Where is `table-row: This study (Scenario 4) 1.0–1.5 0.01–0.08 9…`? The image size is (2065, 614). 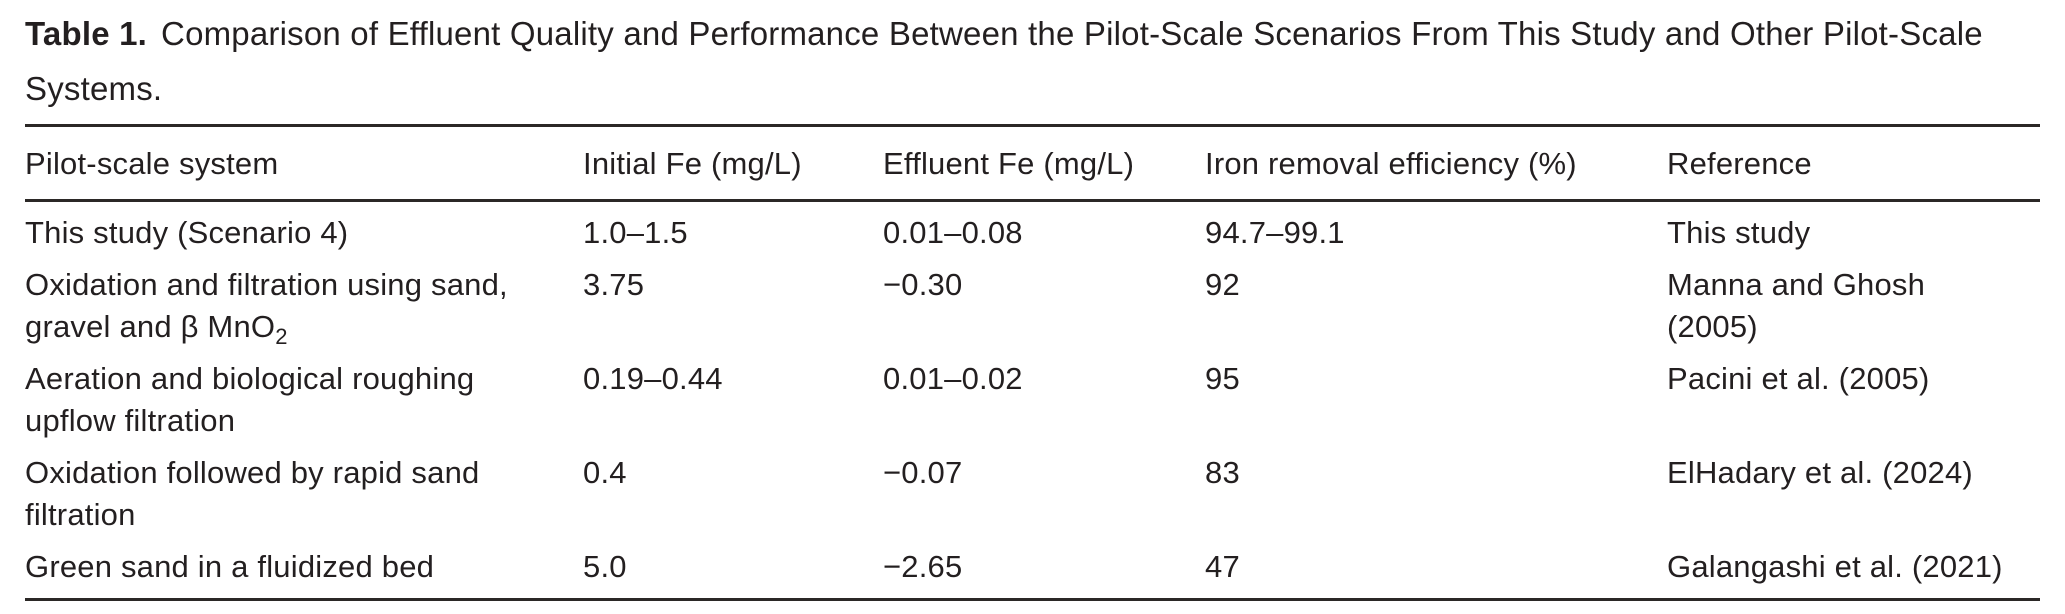
table-row: This study (Scenario 4) 1.0–1.5 0.01–0.08 9… is located at coordinates (1032, 228).